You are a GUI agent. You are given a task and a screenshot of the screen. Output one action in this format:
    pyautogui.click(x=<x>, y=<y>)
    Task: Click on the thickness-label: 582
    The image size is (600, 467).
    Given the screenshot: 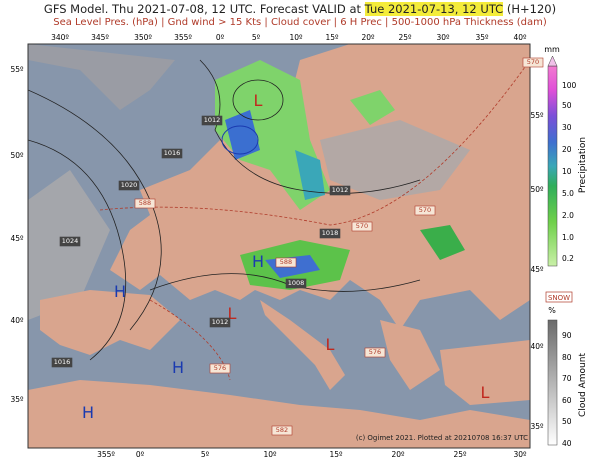 What is the action you would take?
    pyautogui.click(x=282, y=430)
    